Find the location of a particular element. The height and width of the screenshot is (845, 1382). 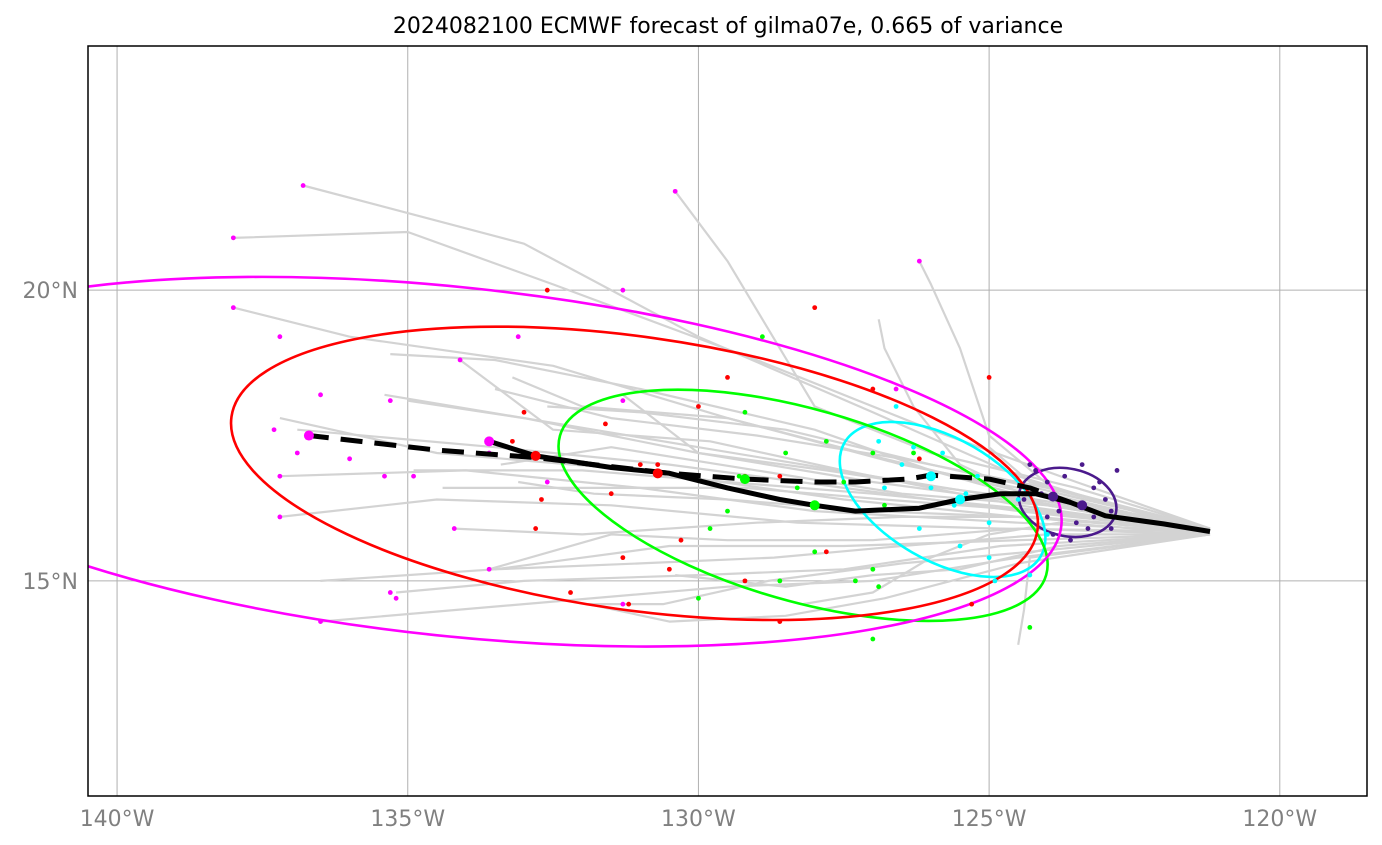

x-tick-label: 130°W is located at coordinates (698, 819).